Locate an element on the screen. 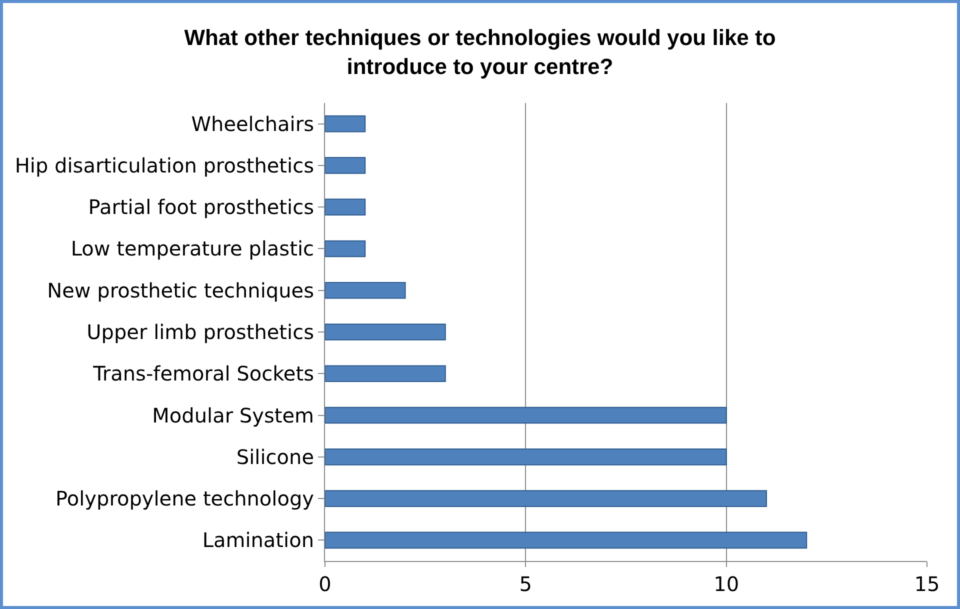 The height and width of the screenshot is (609, 960). y-tick-label: New prosthetic techniques is located at coordinates (180, 290).